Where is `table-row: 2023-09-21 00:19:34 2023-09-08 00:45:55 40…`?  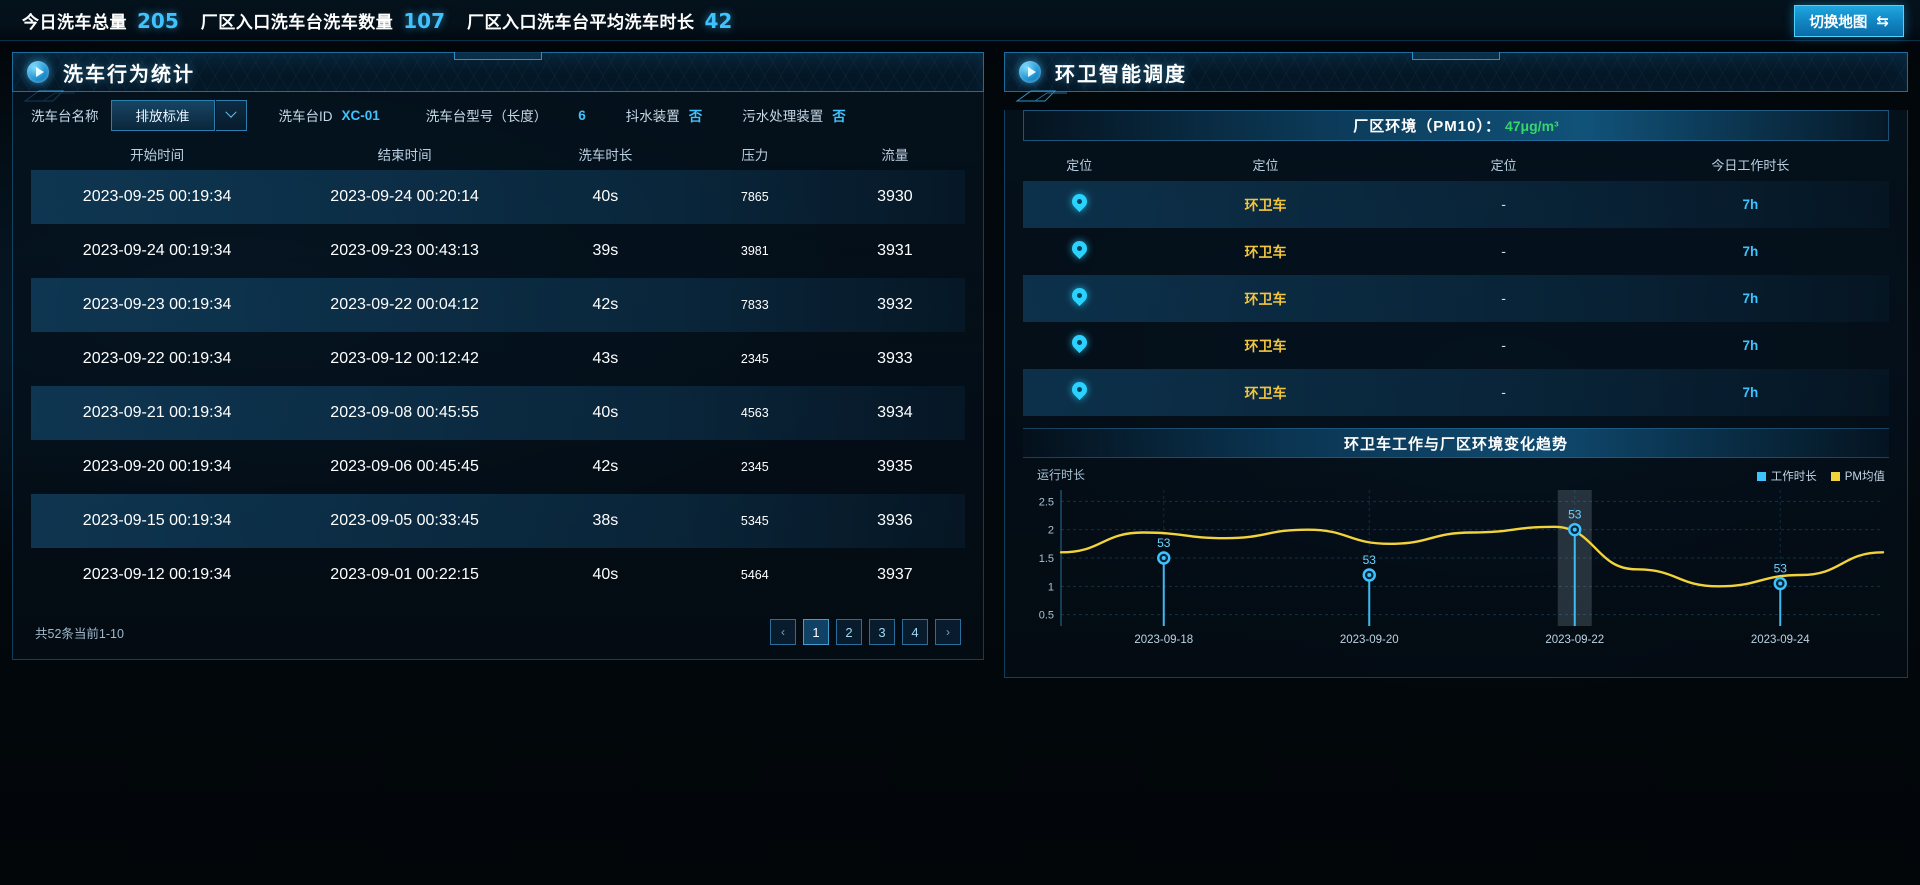
table-row: 2023-09-21 00:19:34 2023-09-08 00:45:55 40… is located at coordinates (498, 413).